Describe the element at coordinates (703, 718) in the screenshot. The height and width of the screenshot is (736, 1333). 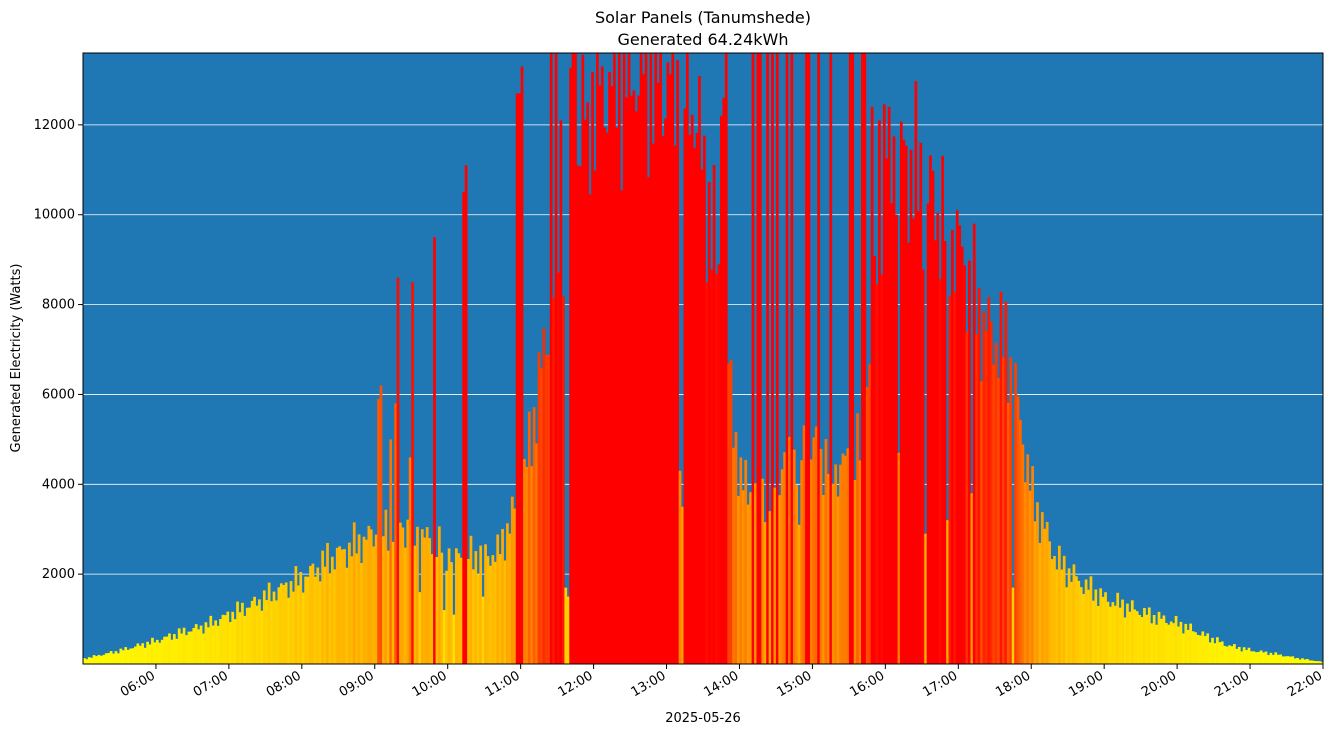
I see `x-axis-label: 2025-05-26` at that location.